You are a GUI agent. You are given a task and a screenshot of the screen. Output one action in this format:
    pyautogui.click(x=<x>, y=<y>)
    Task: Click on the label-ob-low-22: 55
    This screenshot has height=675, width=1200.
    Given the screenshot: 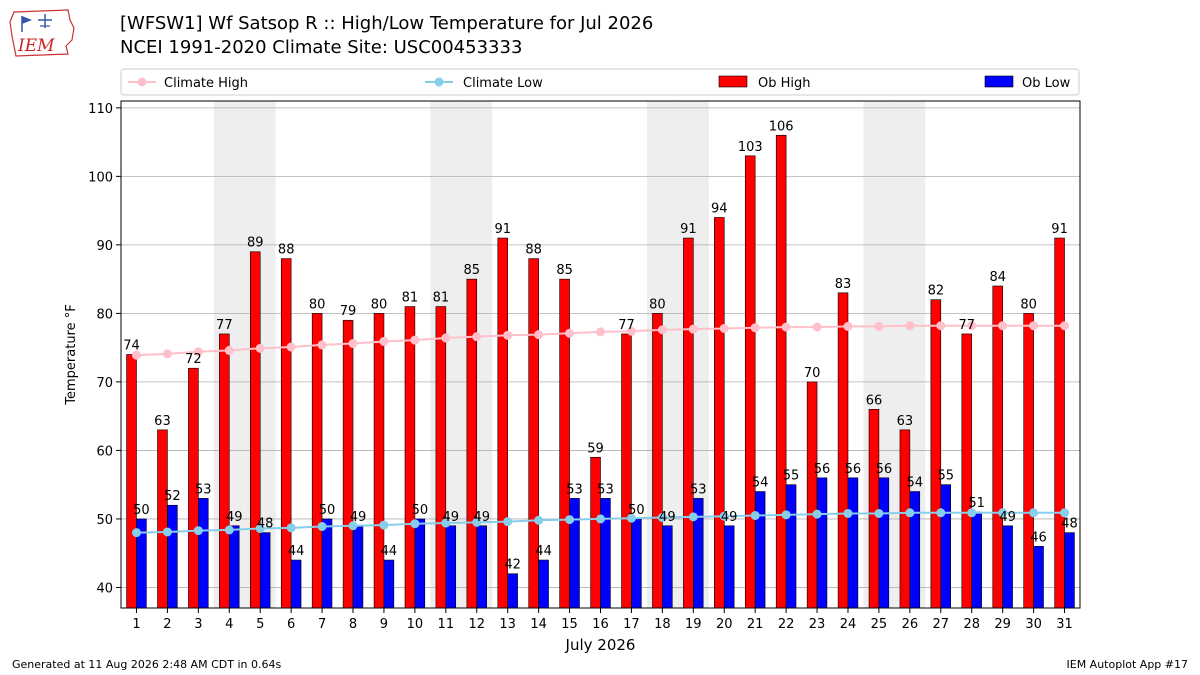 What is the action you would take?
    pyautogui.click(x=791, y=476)
    